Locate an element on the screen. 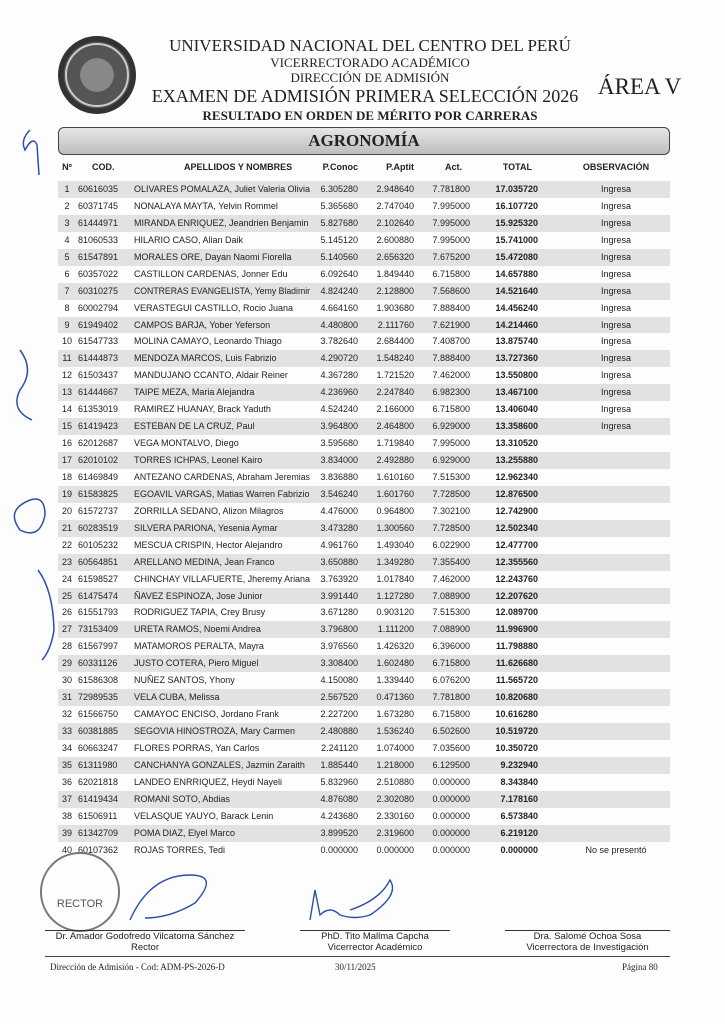 The height and width of the screenshot is (1024, 725). row-total: 12.089700 is located at coordinates (516, 612).